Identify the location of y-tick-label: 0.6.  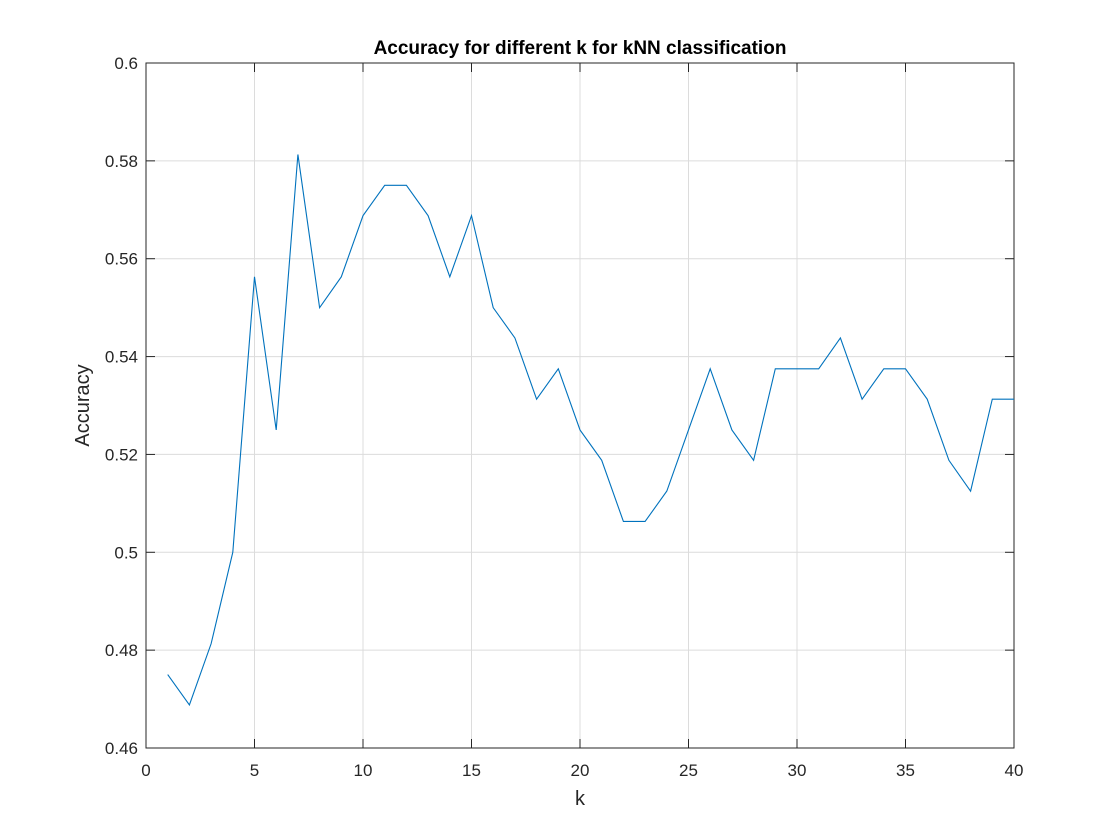
(126, 63).